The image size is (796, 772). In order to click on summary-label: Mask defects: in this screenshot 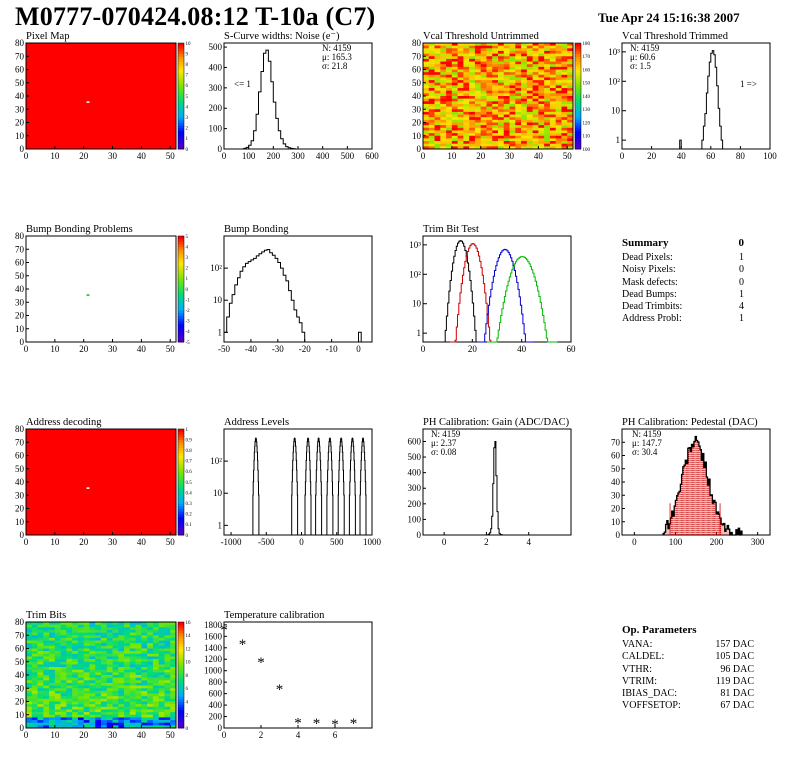, I will do `click(650, 282)`.